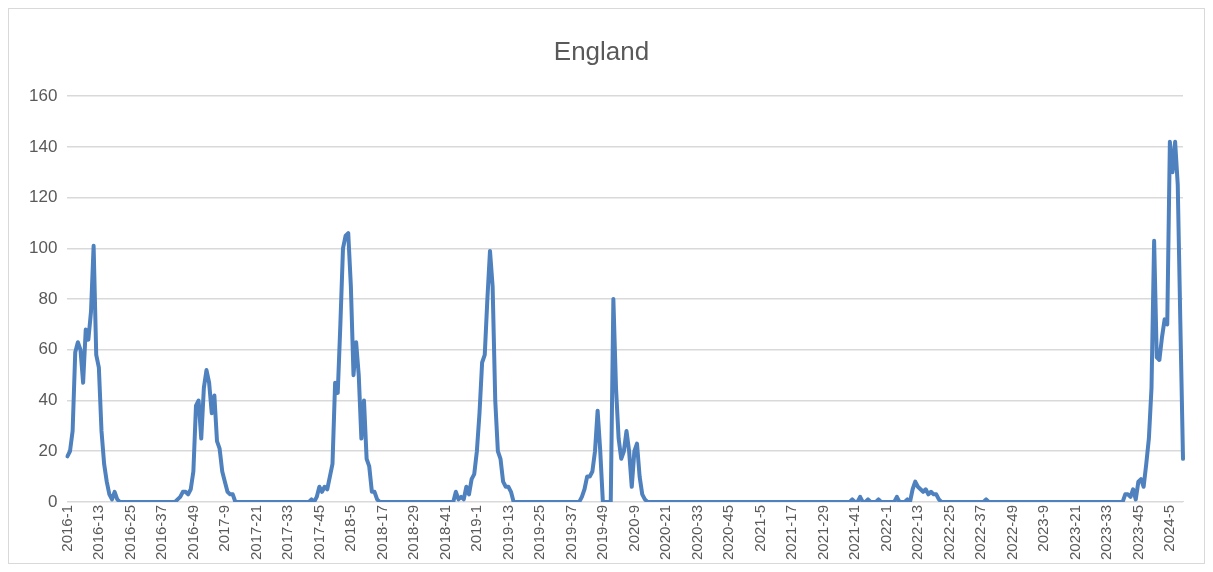 The image size is (1213, 572). What do you see at coordinates (52, 501) in the screenshot?
I see `y-tick-label: 0` at bounding box center [52, 501].